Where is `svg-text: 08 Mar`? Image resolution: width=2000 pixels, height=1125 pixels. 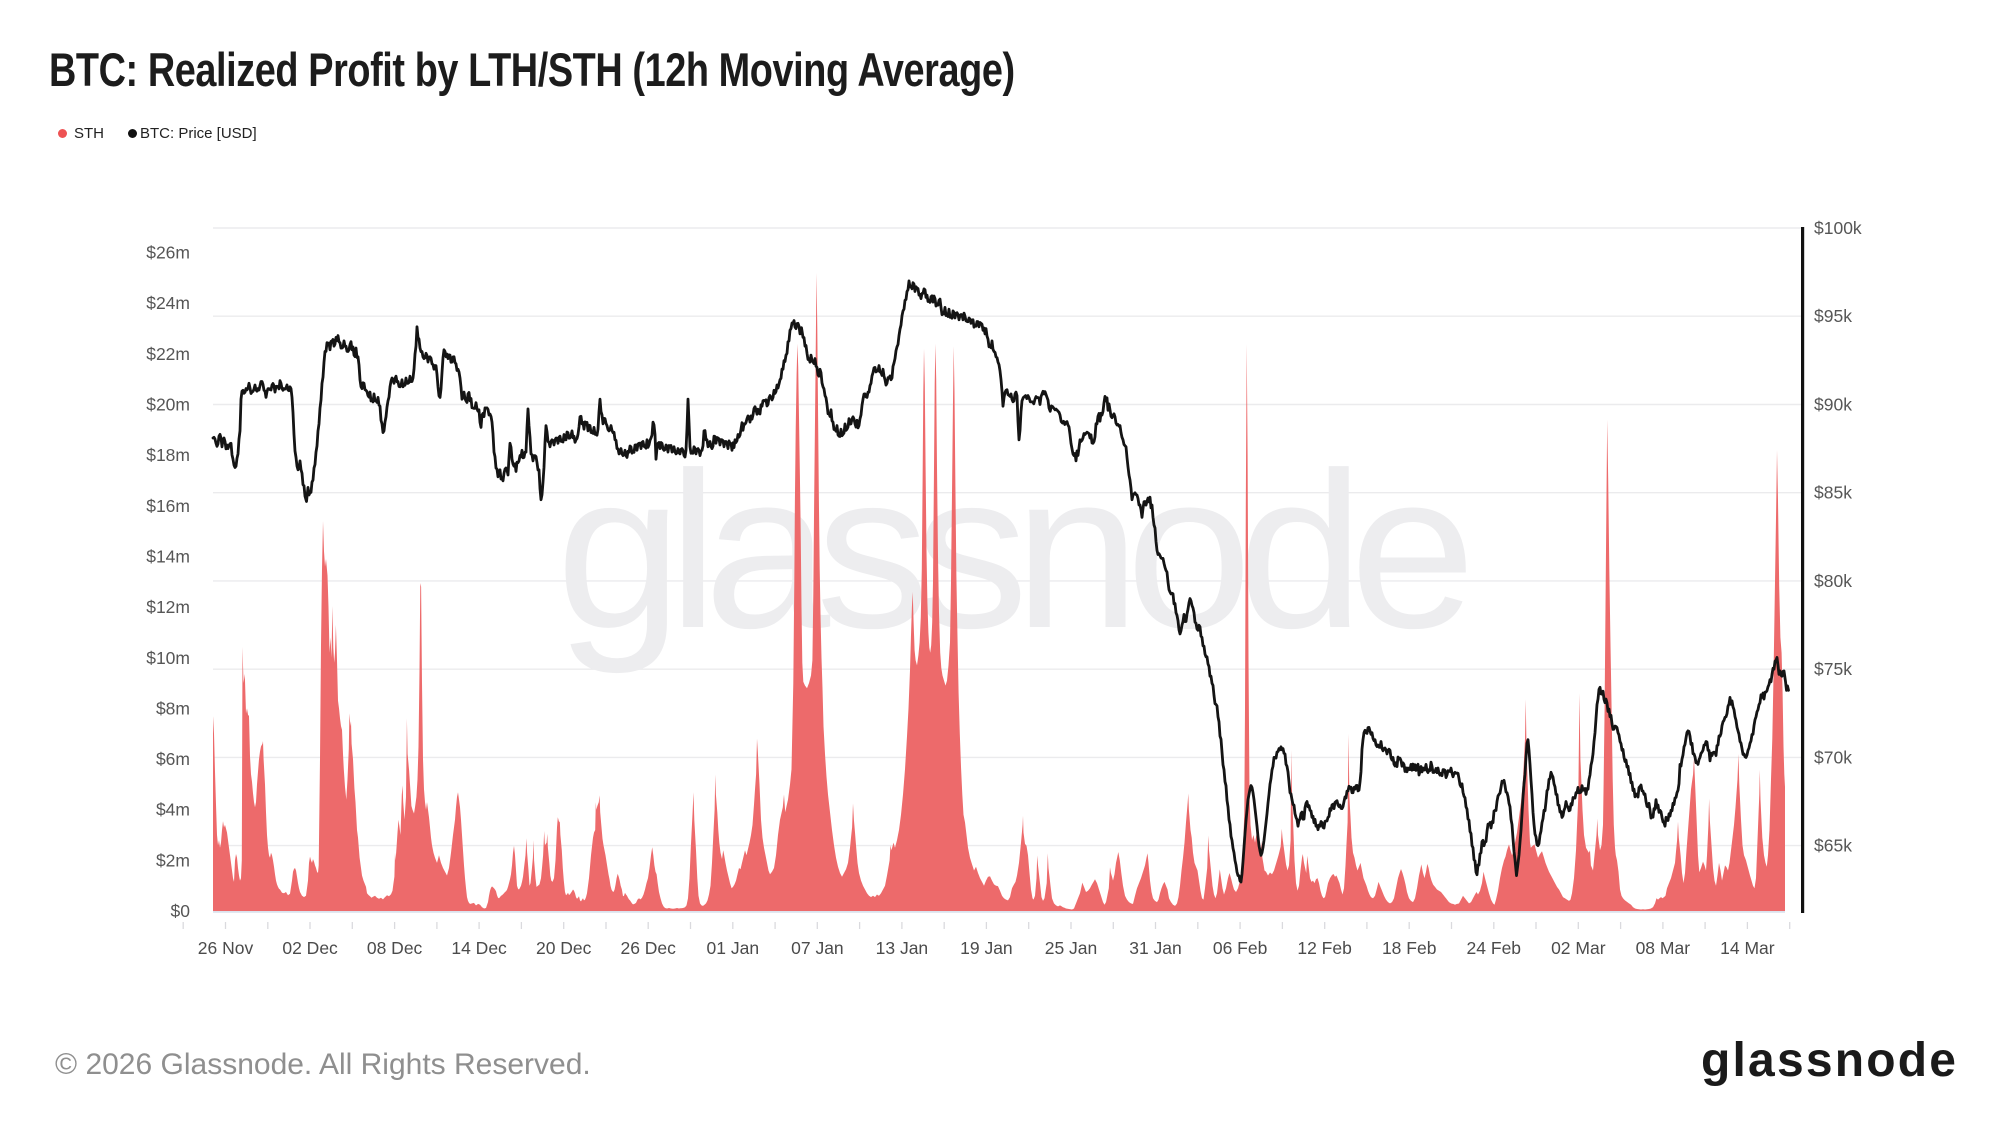
svg-text: 08 Mar is located at coordinates (1663, 948).